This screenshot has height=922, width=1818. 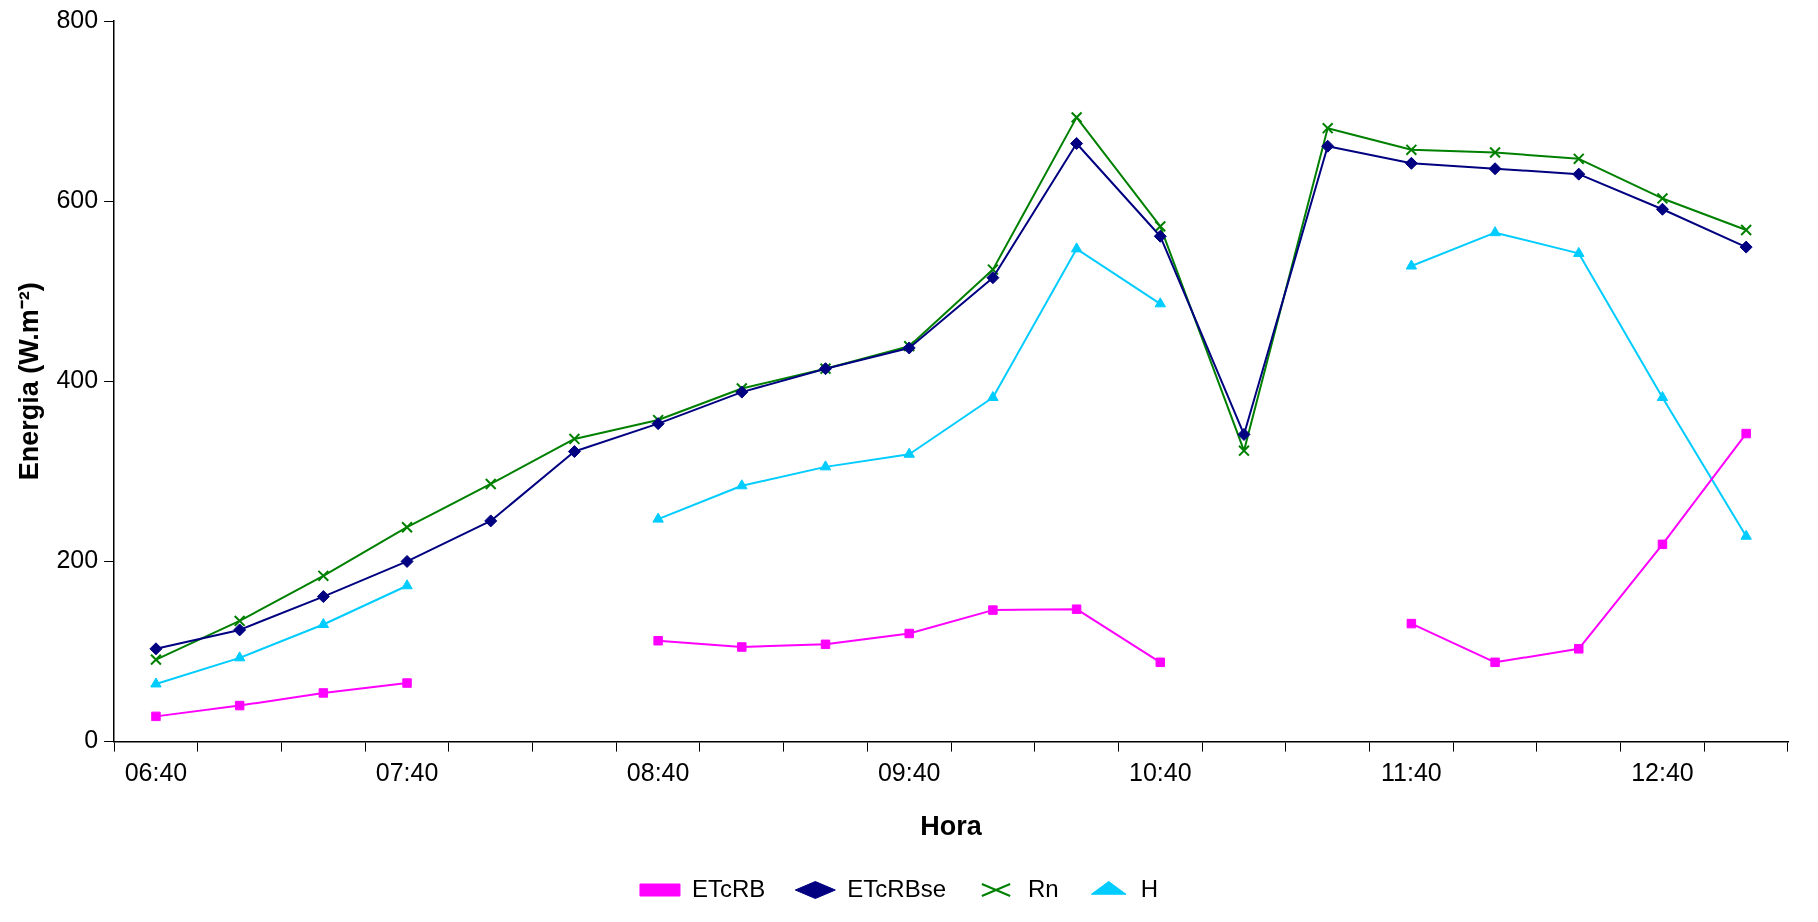 I want to click on x-tick-label: 11:40, so click(x=1411, y=772).